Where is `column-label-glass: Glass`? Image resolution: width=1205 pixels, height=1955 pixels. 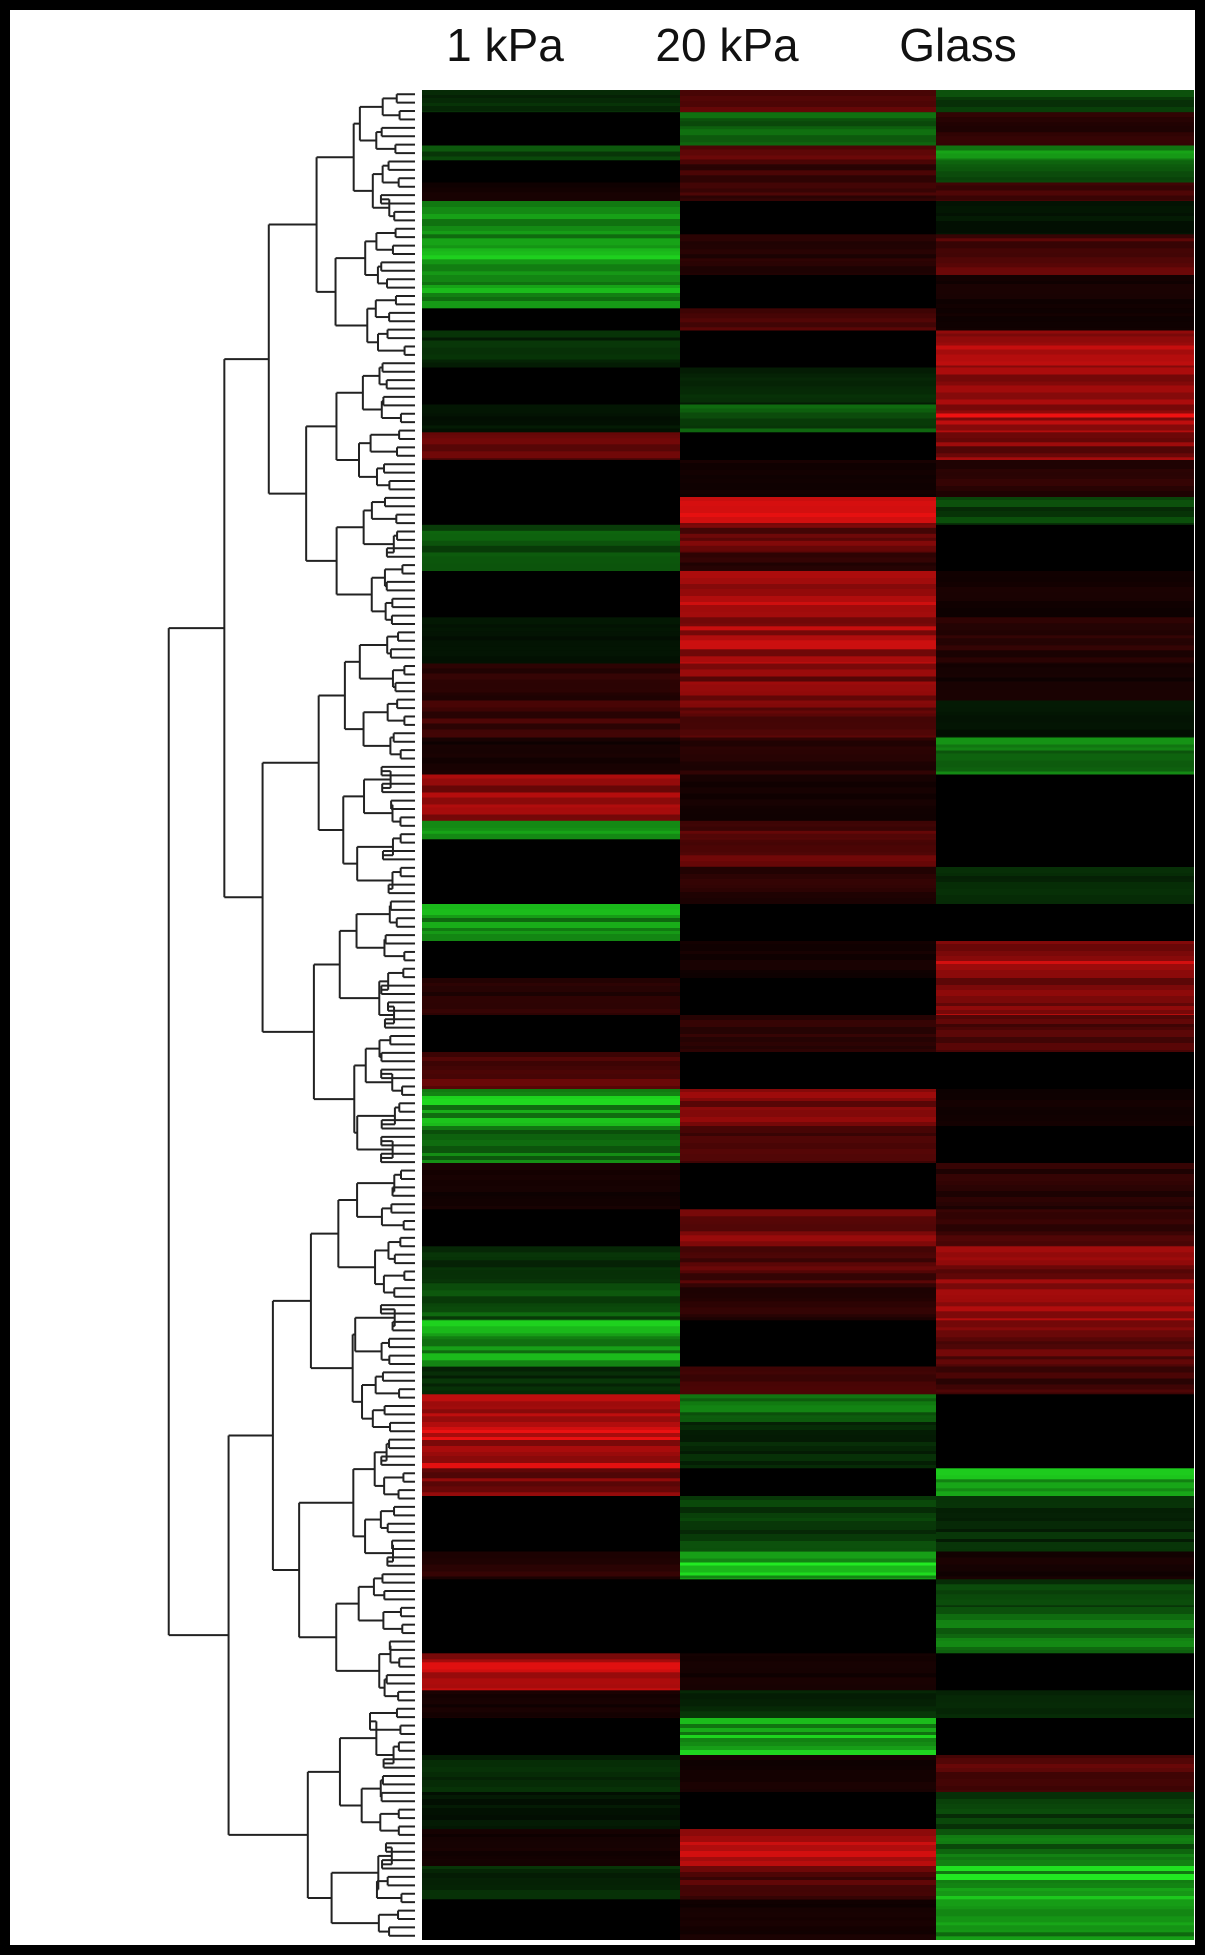 column-label-glass: Glass is located at coordinates (958, 45).